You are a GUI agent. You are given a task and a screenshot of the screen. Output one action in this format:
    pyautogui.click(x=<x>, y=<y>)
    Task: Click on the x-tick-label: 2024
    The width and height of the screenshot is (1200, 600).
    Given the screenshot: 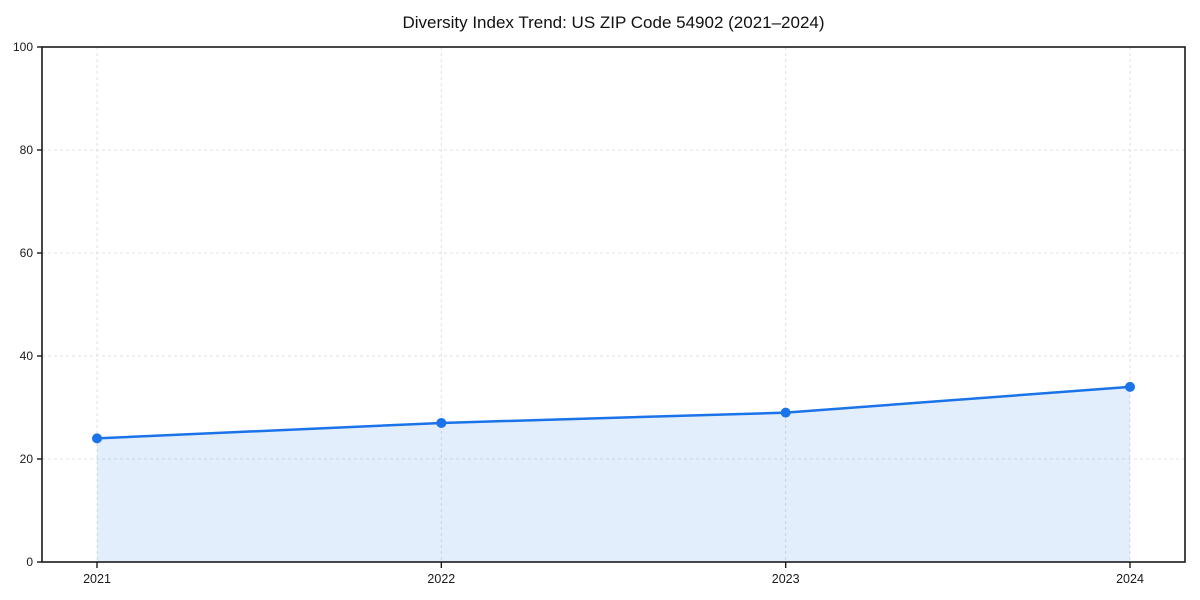 What is the action you would take?
    pyautogui.click(x=1130, y=579)
    